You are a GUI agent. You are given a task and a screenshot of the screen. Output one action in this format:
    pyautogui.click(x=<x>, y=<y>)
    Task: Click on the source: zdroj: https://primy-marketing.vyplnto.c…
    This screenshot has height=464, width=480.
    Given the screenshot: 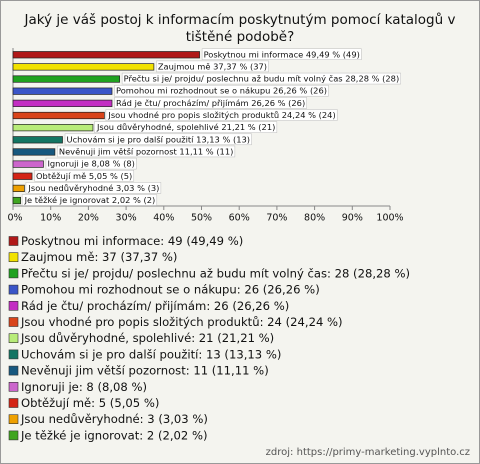 What is the action you would take?
    pyautogui.click(x=368, y=452)
    